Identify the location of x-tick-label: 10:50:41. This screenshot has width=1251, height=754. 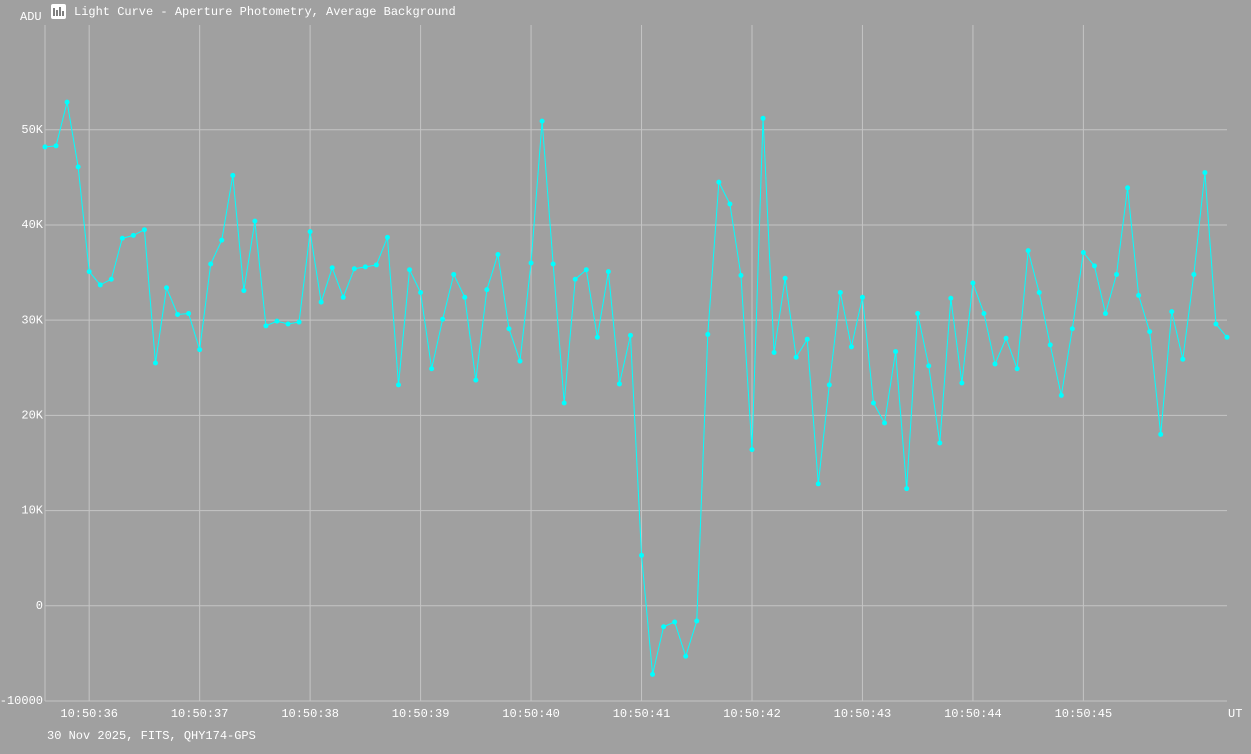
(642, 714).